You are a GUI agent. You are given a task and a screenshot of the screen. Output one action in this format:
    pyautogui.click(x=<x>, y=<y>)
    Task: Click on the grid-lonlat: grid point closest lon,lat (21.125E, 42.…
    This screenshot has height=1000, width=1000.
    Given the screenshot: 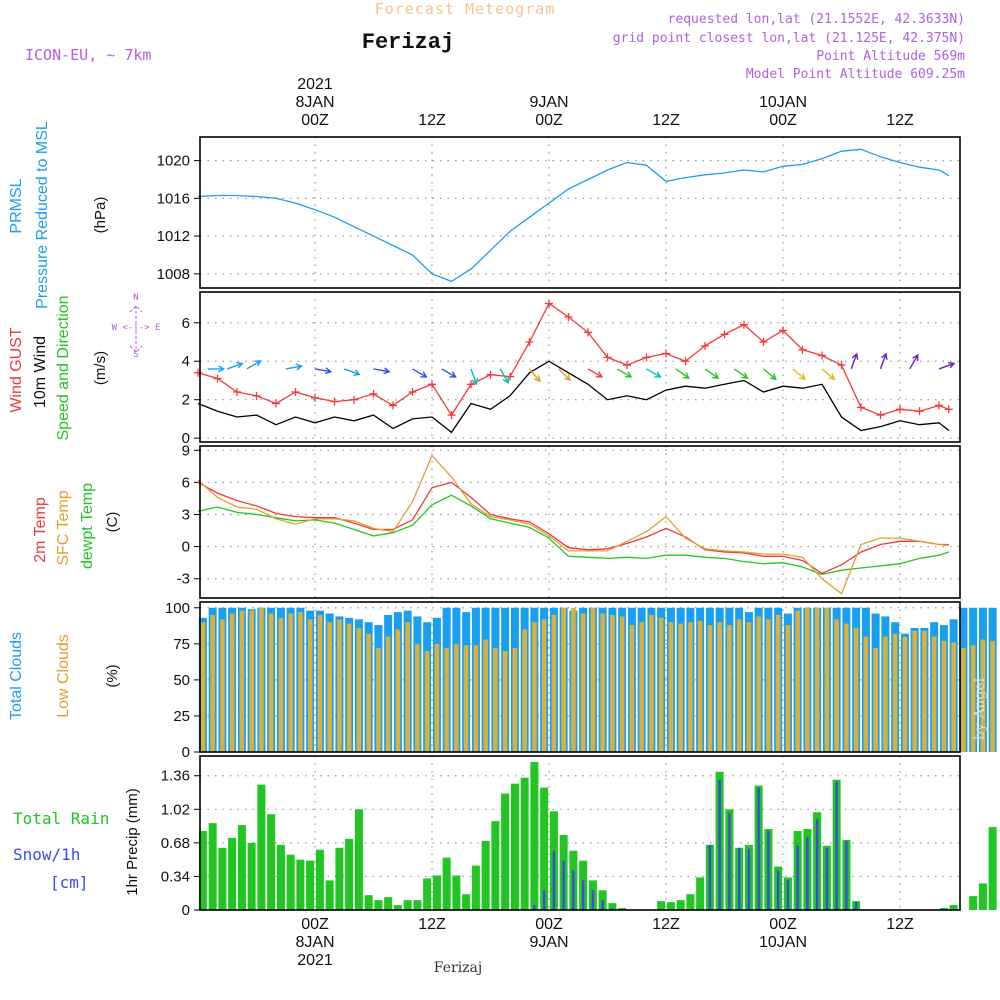 What is the action you would take?
    pyautogui.click(x=789, y=38)
    